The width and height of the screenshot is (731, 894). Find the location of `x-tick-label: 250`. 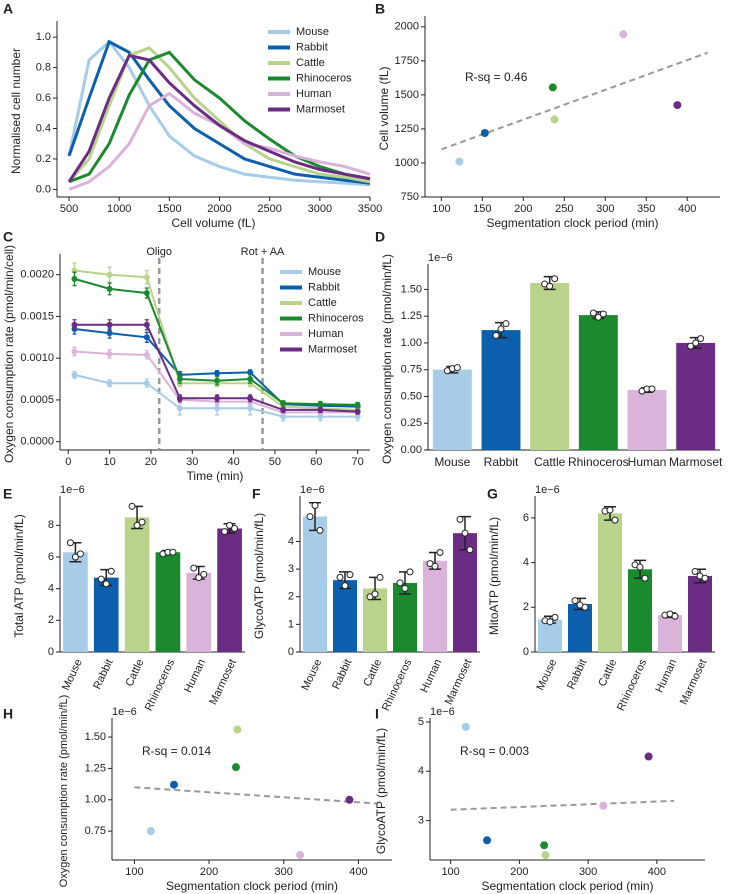

x-tick-label: 250 is located at coordinates (564, 209).